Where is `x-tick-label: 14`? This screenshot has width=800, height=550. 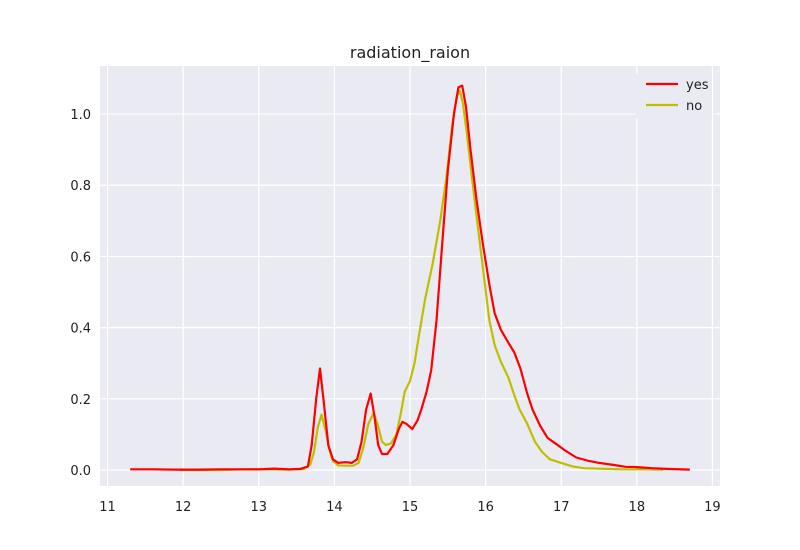
x-tick-label: 14 is located at coordinates (334, 507).